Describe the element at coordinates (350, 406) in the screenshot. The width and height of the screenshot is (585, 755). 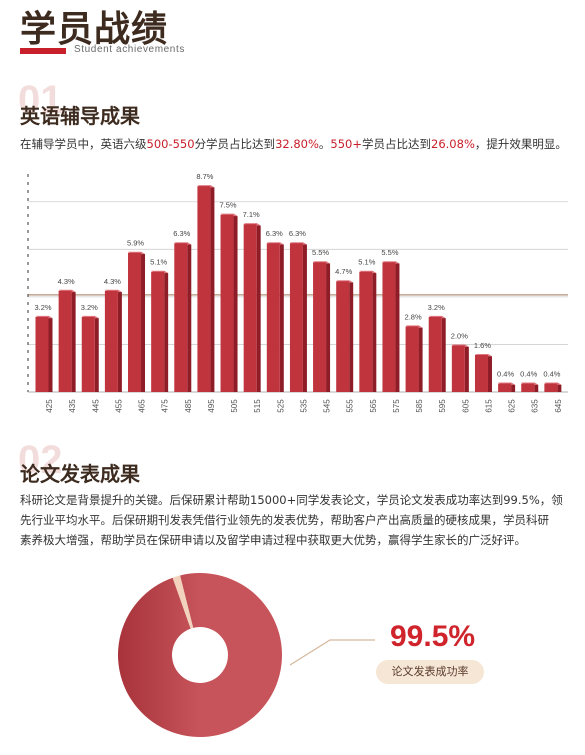
I see `tick-label-555: 555` at that location.